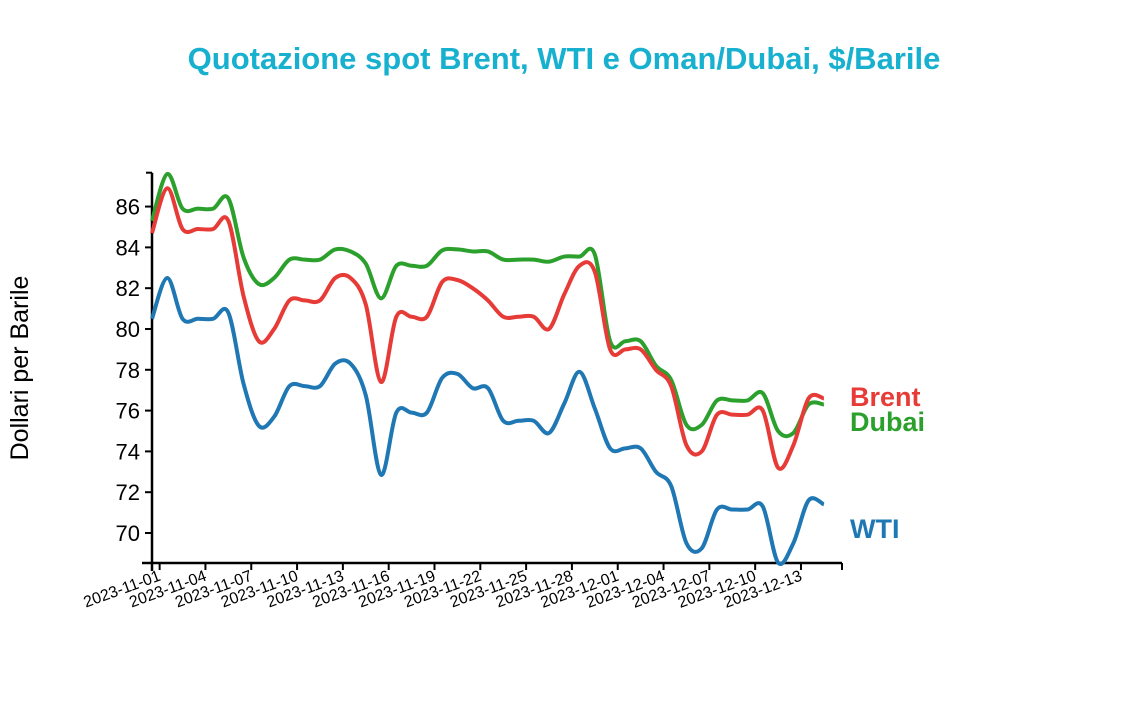 Image resolution: width=1128 pixels, height=714 pixels. I want to click on y-tick-label: 82, so click(128, 288).